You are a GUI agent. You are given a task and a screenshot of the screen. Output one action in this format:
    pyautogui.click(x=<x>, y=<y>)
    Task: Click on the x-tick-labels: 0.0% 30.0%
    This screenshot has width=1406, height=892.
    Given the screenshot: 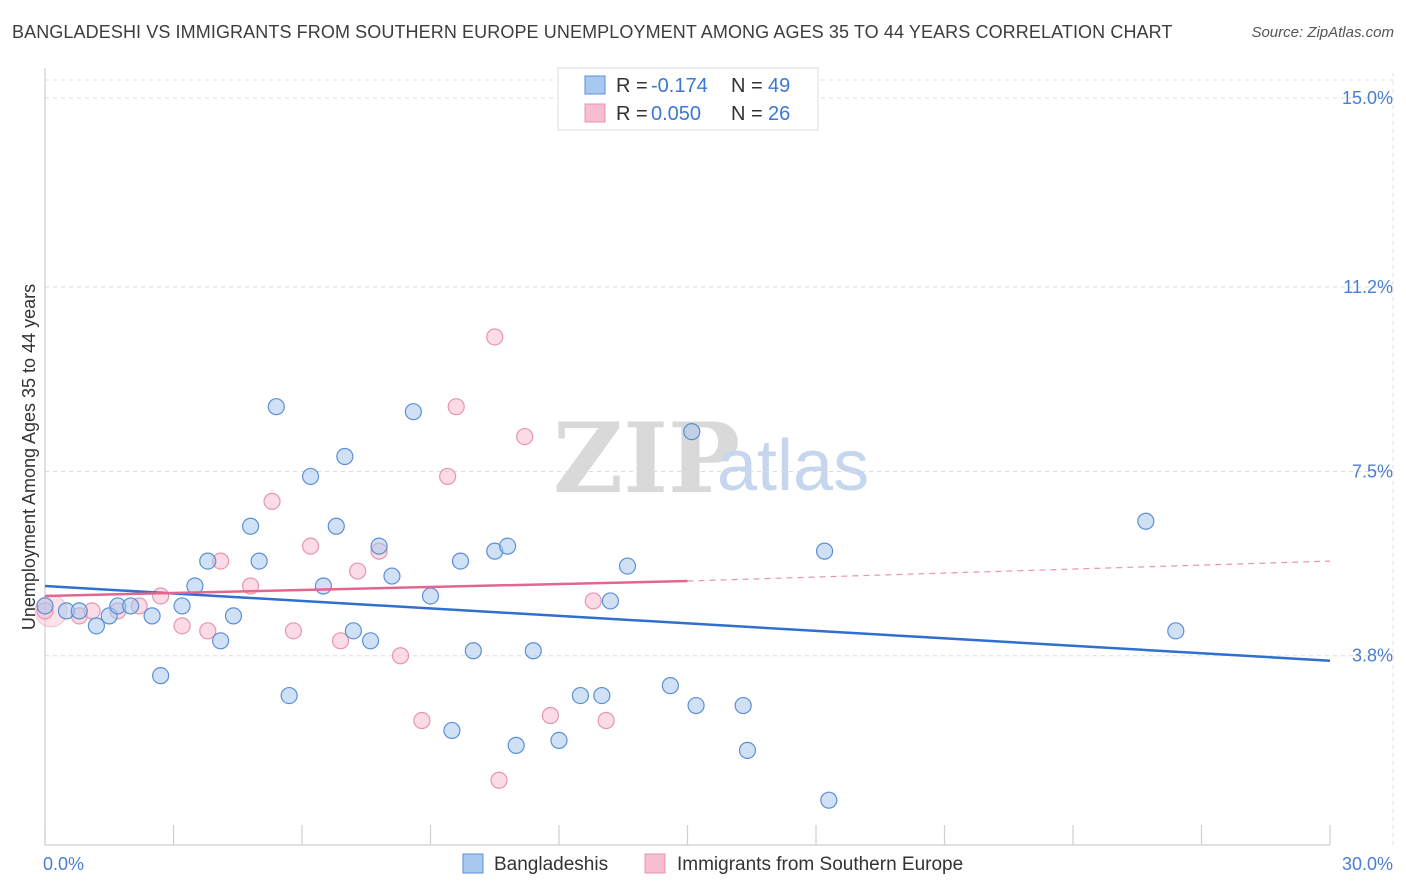 What is the action you would take?
    pyautogui.click(x=718, y=864)
    